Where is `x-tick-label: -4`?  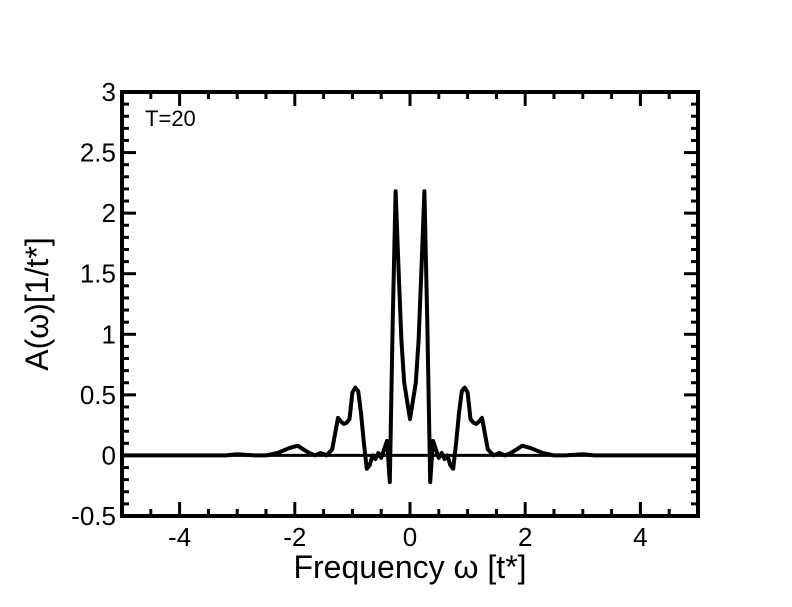 x-tick-label: -4 is located at coordinates (179, 537).